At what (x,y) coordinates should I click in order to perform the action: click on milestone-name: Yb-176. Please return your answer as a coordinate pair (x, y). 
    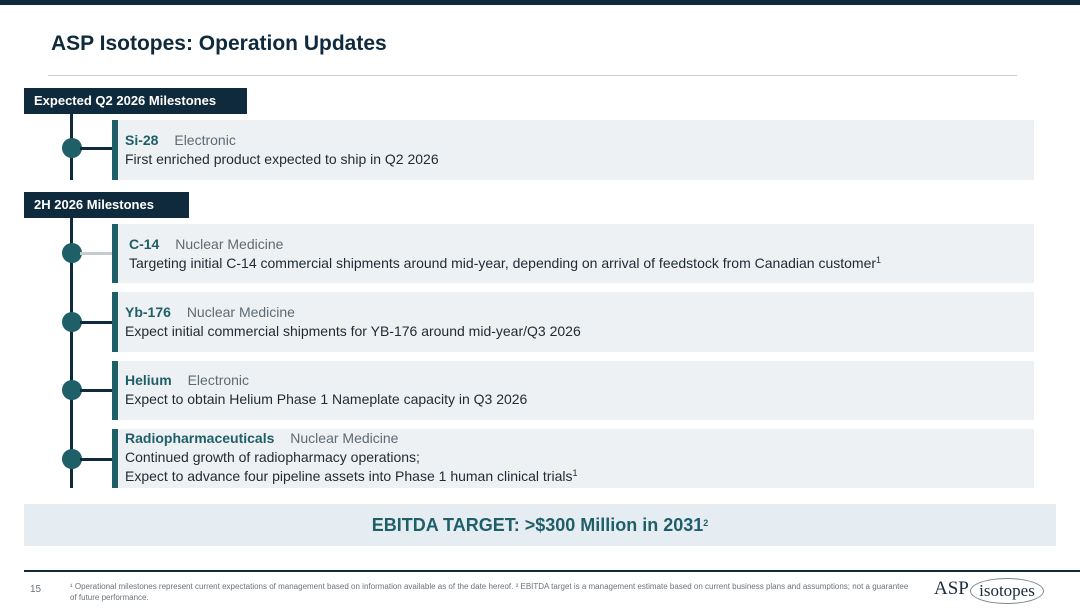
    Looking at the image, I should click on (148, 312).